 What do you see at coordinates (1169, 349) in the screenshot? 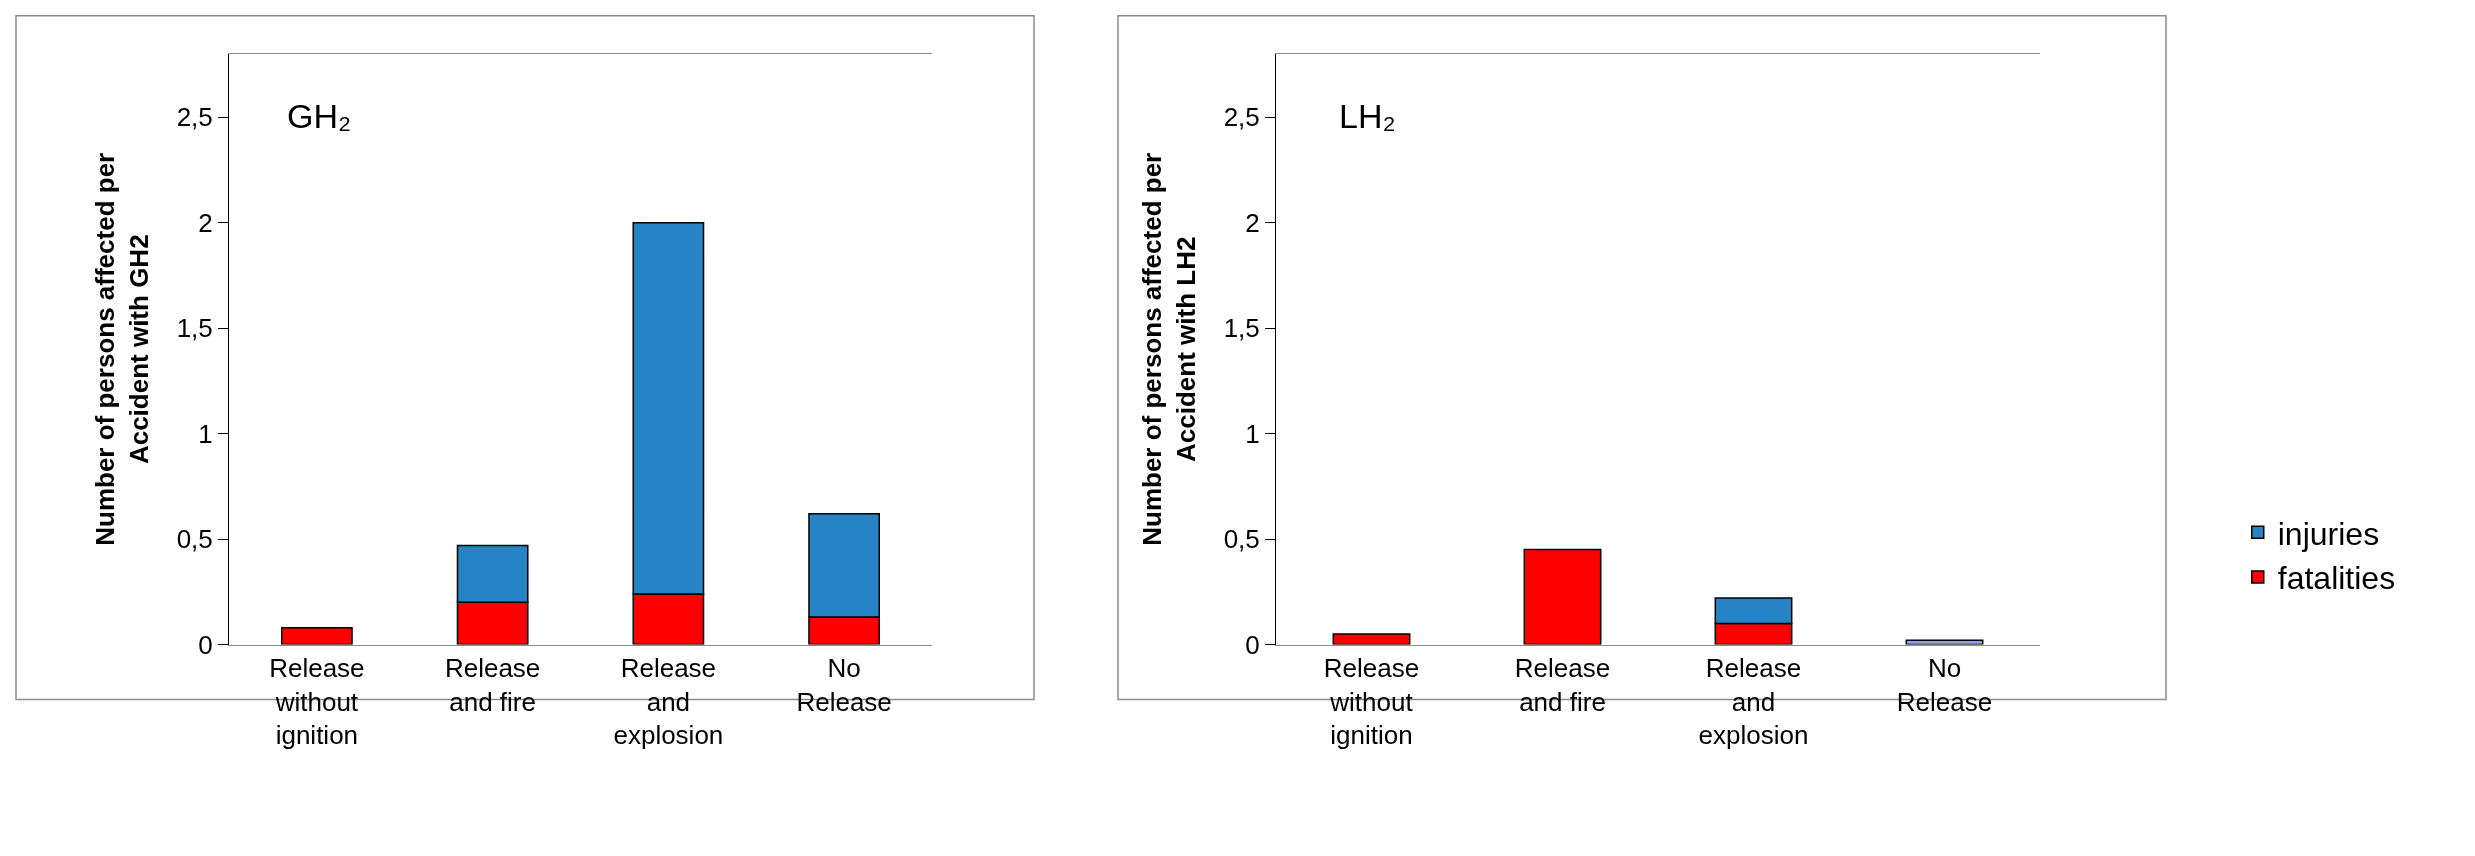
I see `y-axis-title: Number of persons affected per Accident with LH2` at bounding box center [1169, 349].